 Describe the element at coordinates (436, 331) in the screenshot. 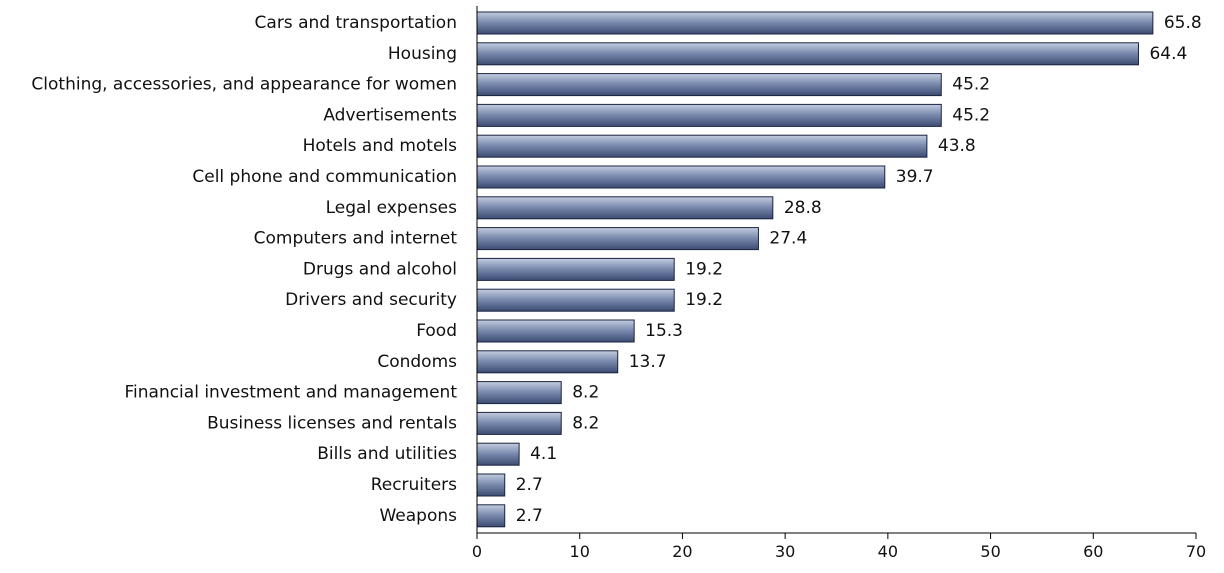

I see `category-label: Food` at that location.